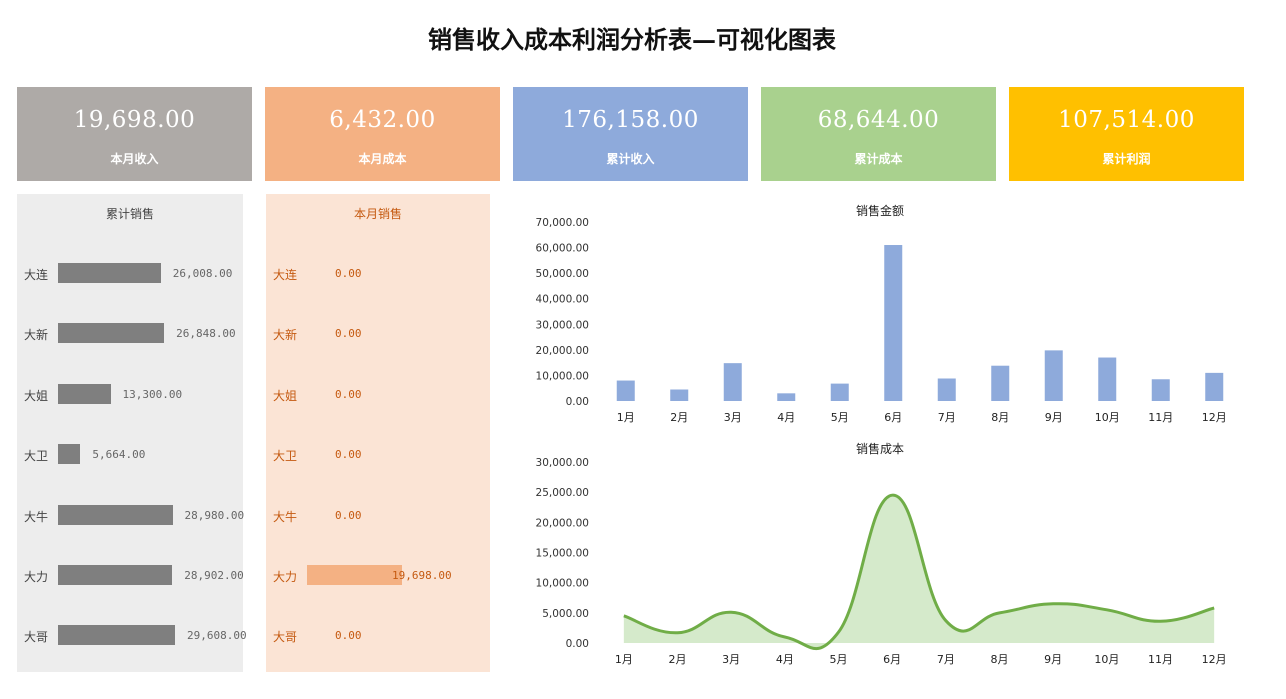  Describe the element at coordinates (562, 554) in the screenshot. I see `y-tick-label: 15,000.00` at that location.